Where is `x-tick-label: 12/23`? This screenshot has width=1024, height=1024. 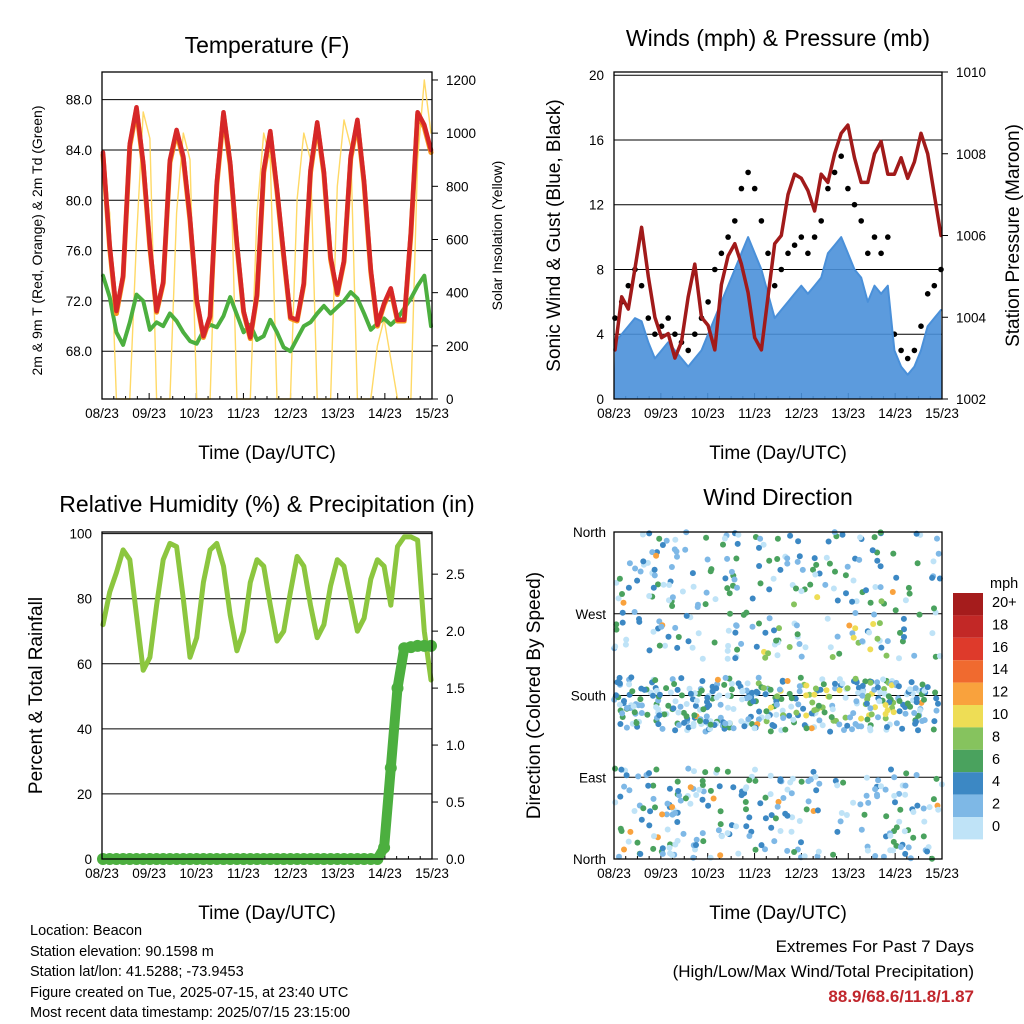
x-tick-label: 12/23 is located at coordinates (291, 413).